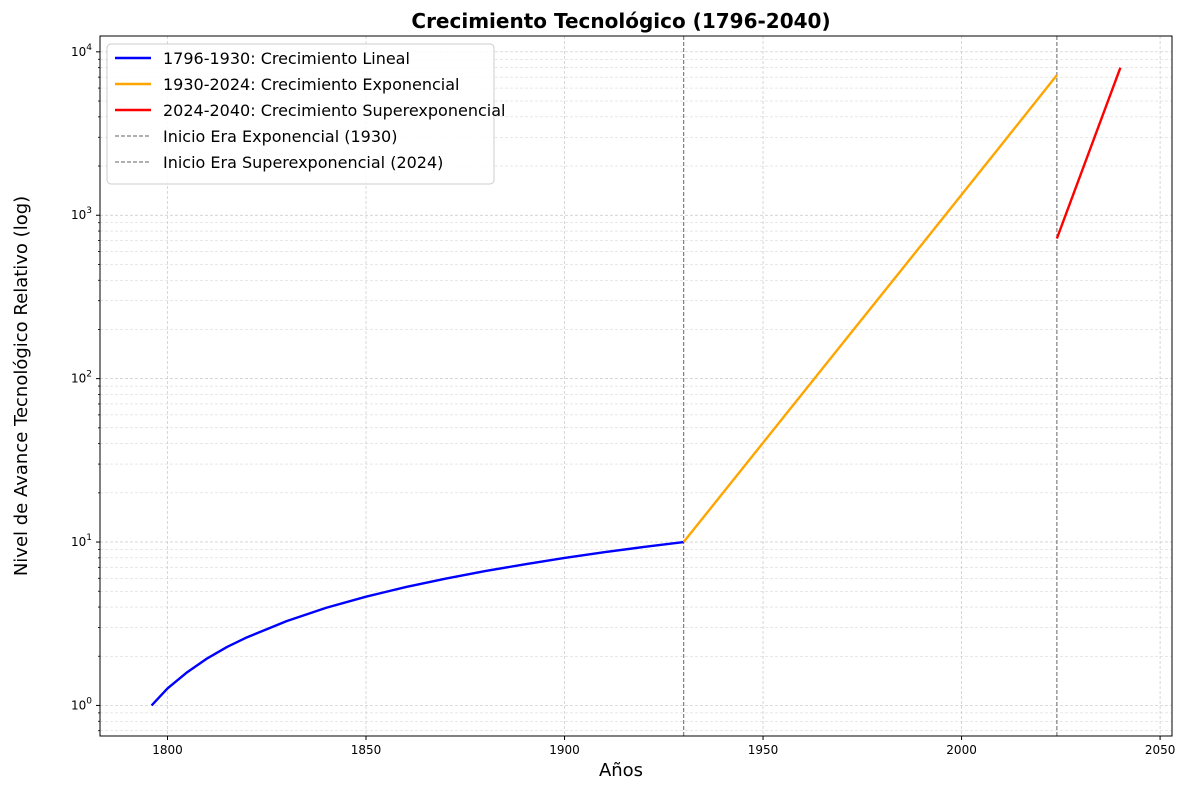 This screenshot has width=1188, height=790. Describe the element at coordinates (280, 136) in the screenshot. I see `legend-label: Inicio Era Exponencial (1930)` at that location.